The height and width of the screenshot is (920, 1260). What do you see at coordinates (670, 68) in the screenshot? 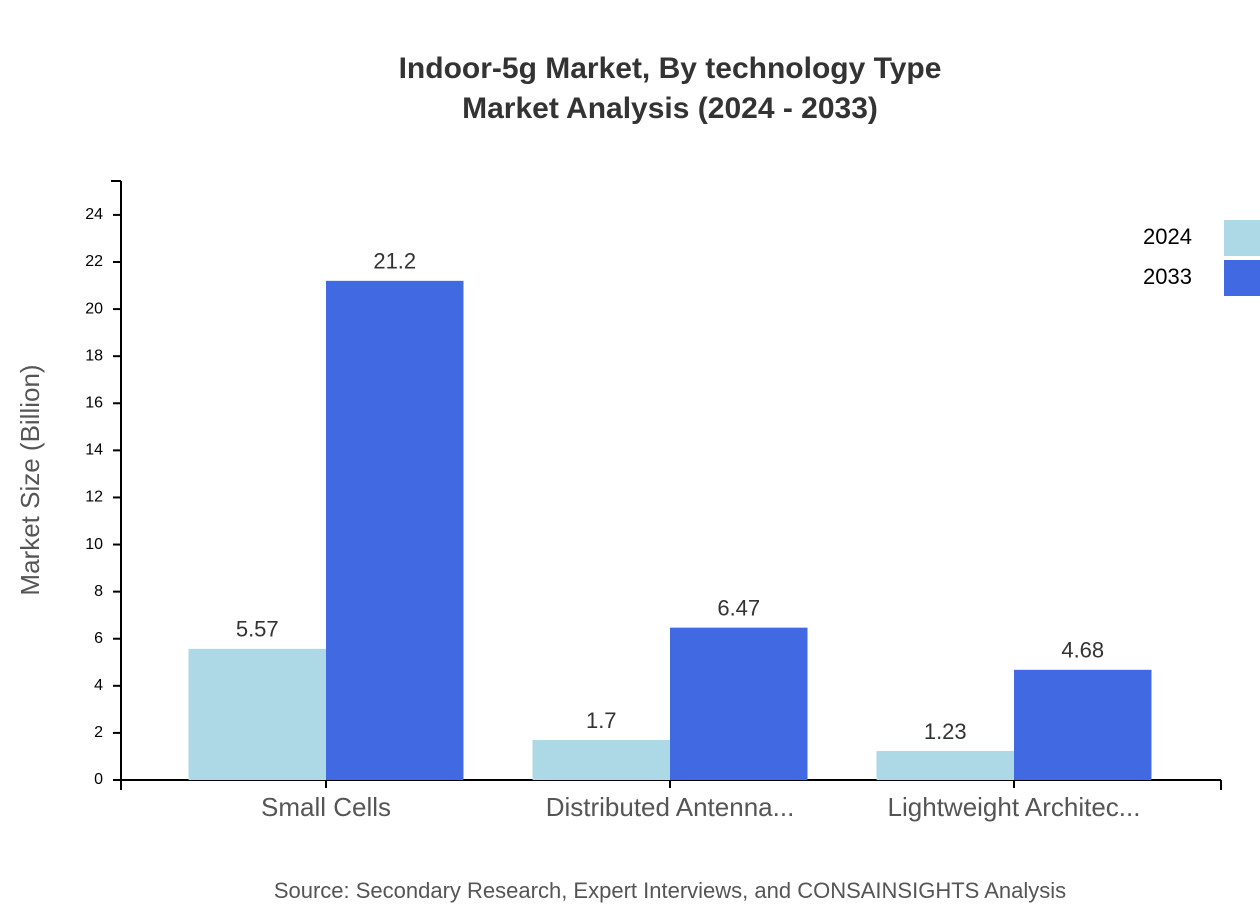
I see `chart-title: Indoor-5g Market, By technology Type` at bounding box center [670, 68].